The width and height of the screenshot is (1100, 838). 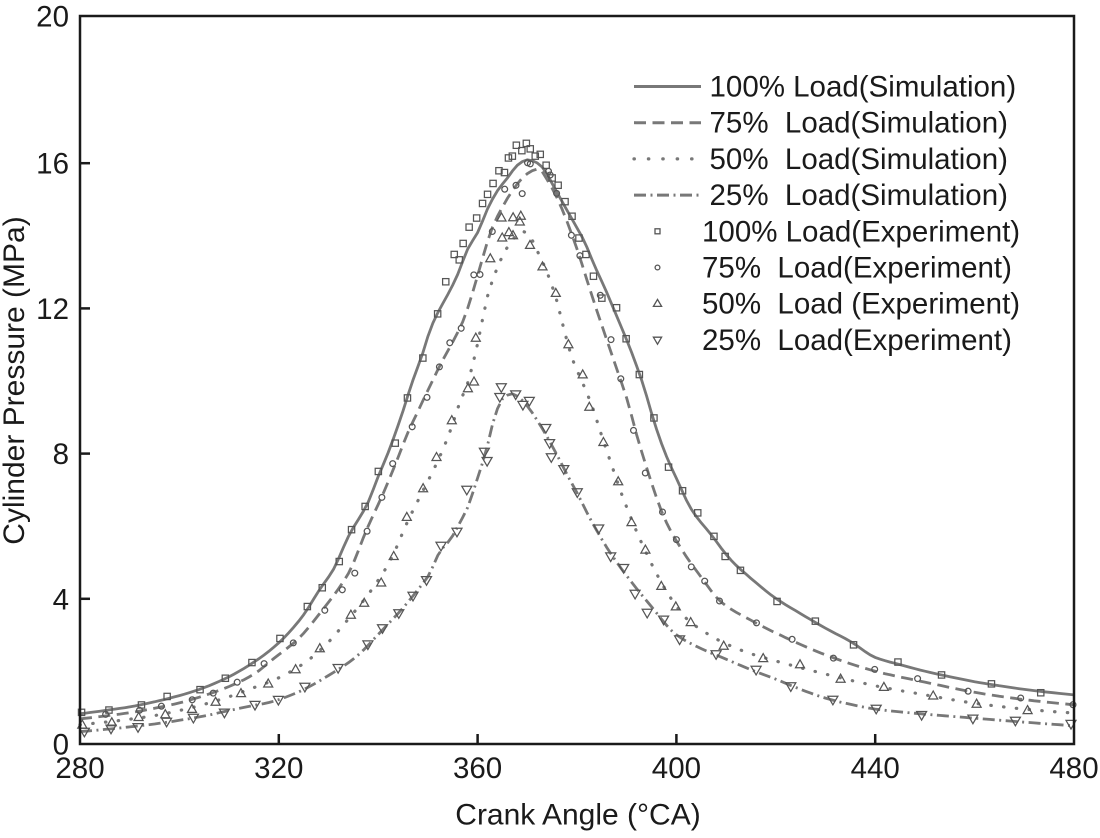 I want to click on svg-text: 100% Load(Experiment), so click(x=861, y=231).